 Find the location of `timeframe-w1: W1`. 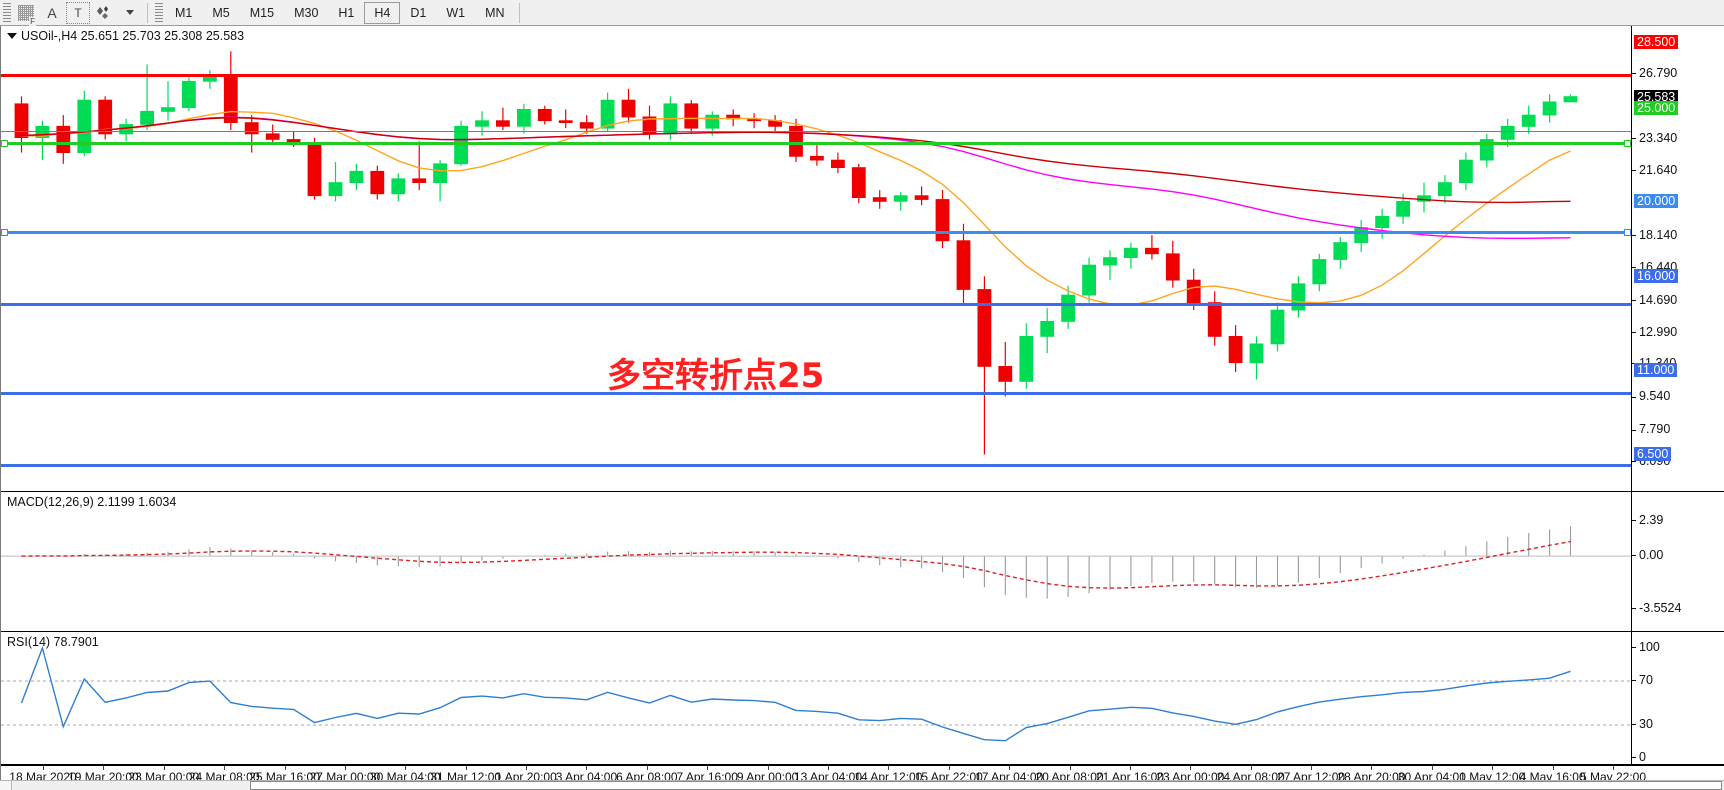

timeframe-w1: W1 is located at coordinates (456, 12).